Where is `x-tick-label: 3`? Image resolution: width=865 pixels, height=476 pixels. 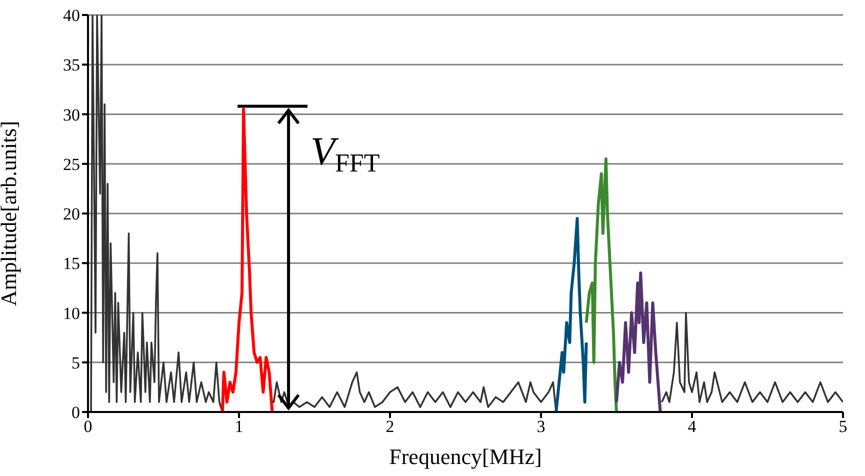
x-tick-label: 3 is located at coordinates (541, 426).